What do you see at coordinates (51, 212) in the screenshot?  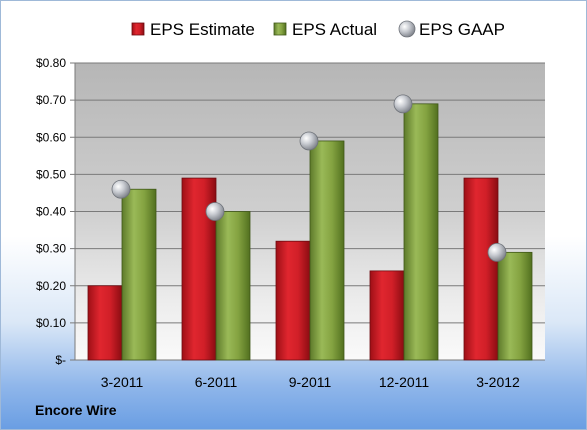 I see `y-tick-label: $0.40` at bounding box center [51, 212].